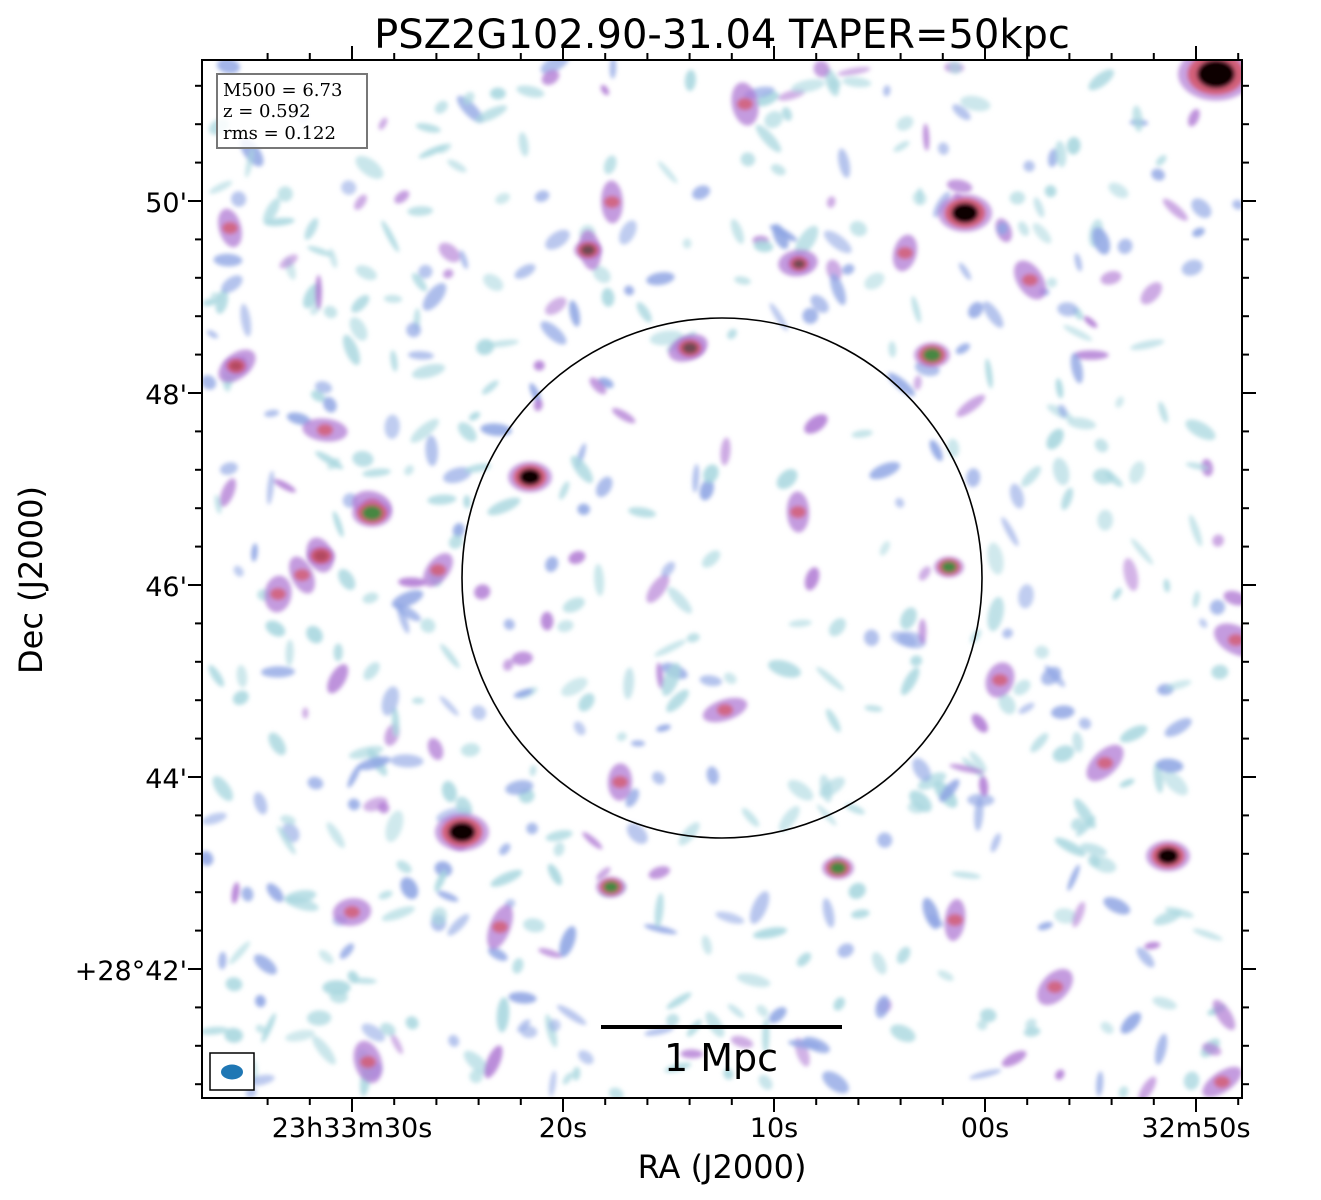 This screenshot has width=1321, height=1200. I want to click on y-tick-label: +28°42', so click(131, 971).